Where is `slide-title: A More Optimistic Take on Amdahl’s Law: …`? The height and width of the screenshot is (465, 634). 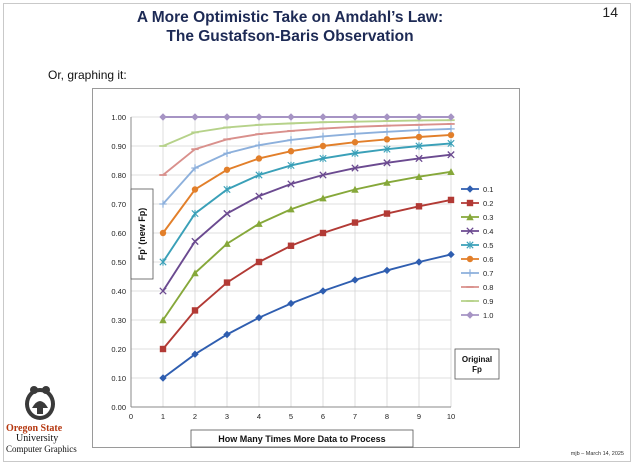 slide-title: A More Optimistic Take on Amdahl’s Law: … is located at coordinates (290, 27).